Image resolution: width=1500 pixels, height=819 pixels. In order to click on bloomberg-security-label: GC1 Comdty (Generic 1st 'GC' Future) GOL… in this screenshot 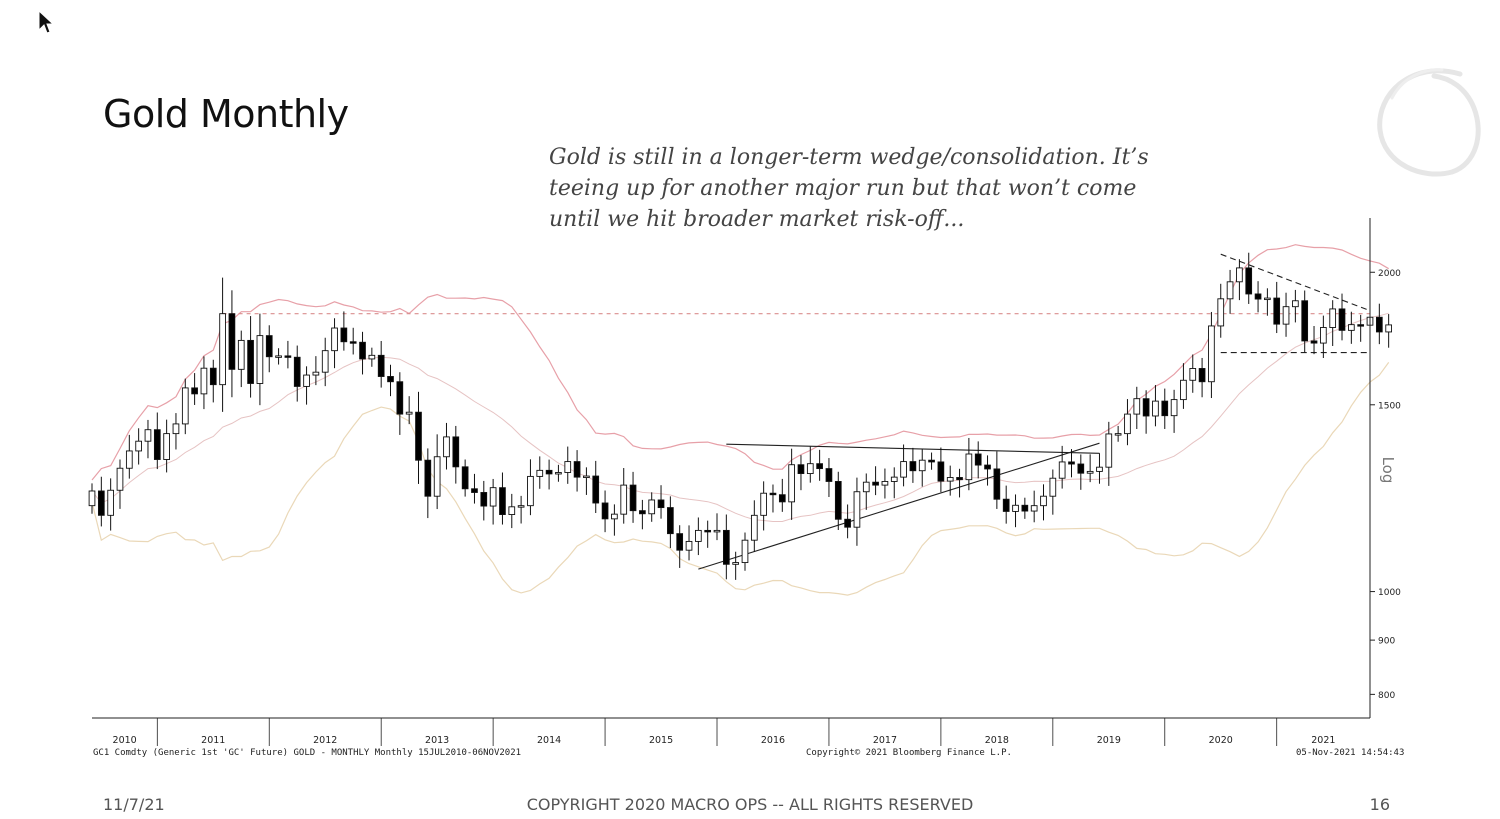, I will do `click(307, 753)`.